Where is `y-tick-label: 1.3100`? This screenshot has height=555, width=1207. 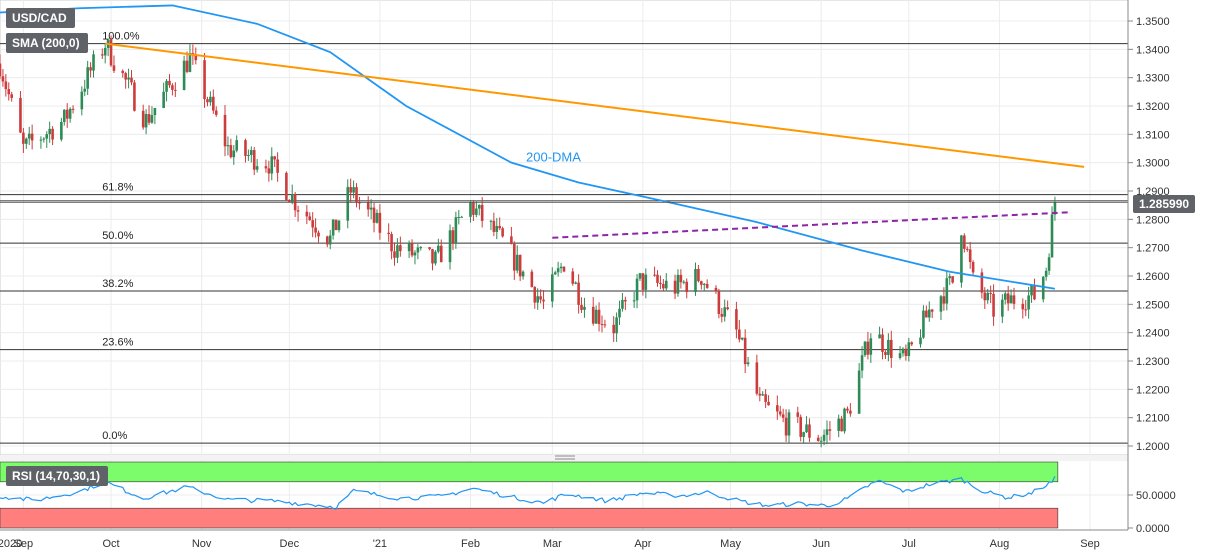
y-tick-label: 1.3100 is located at coordinates (1153, 135).